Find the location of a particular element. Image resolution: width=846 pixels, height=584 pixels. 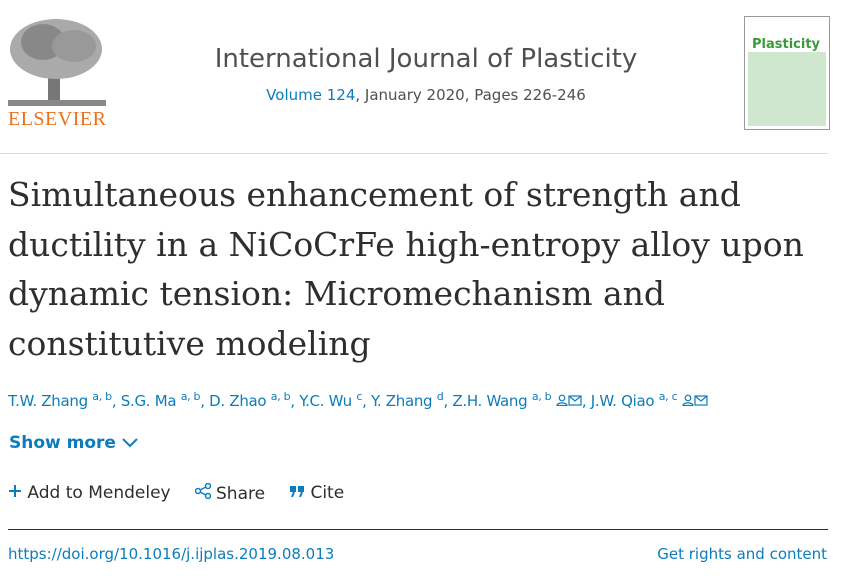

mendeley-button: Add to Mendeley is located at coordinates (89, 493).